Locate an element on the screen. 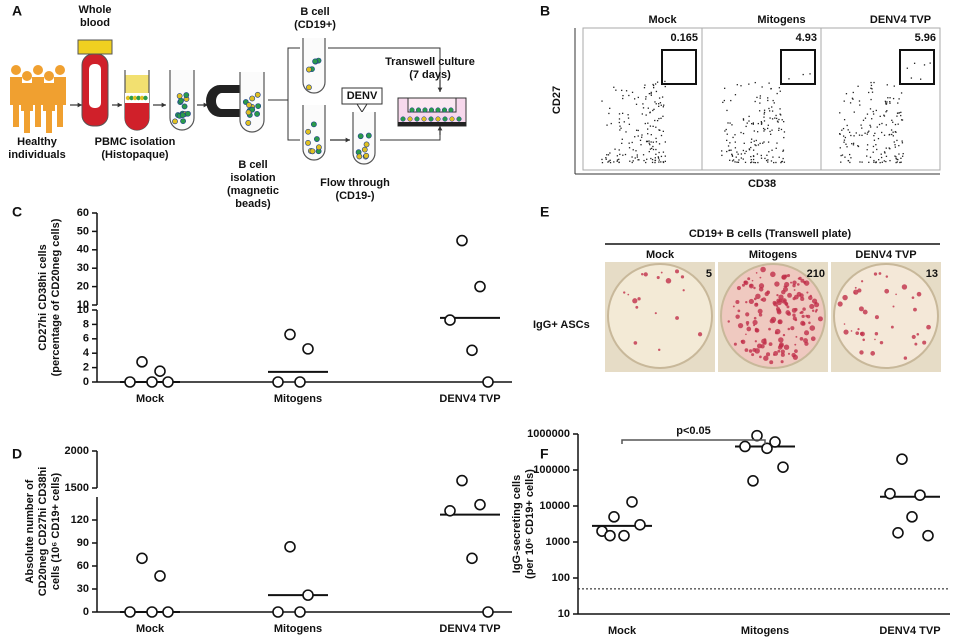 The width and height of the screenshot is (957, 637). x-tick-label: DENV4 TVP is located at coordinates (469, 629).